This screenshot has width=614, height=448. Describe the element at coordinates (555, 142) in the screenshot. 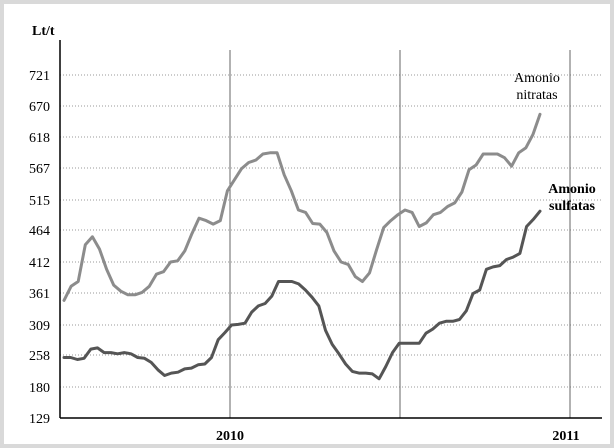

I see `series-labels: Amonio nitratas Amonio sulfatas` at that location.